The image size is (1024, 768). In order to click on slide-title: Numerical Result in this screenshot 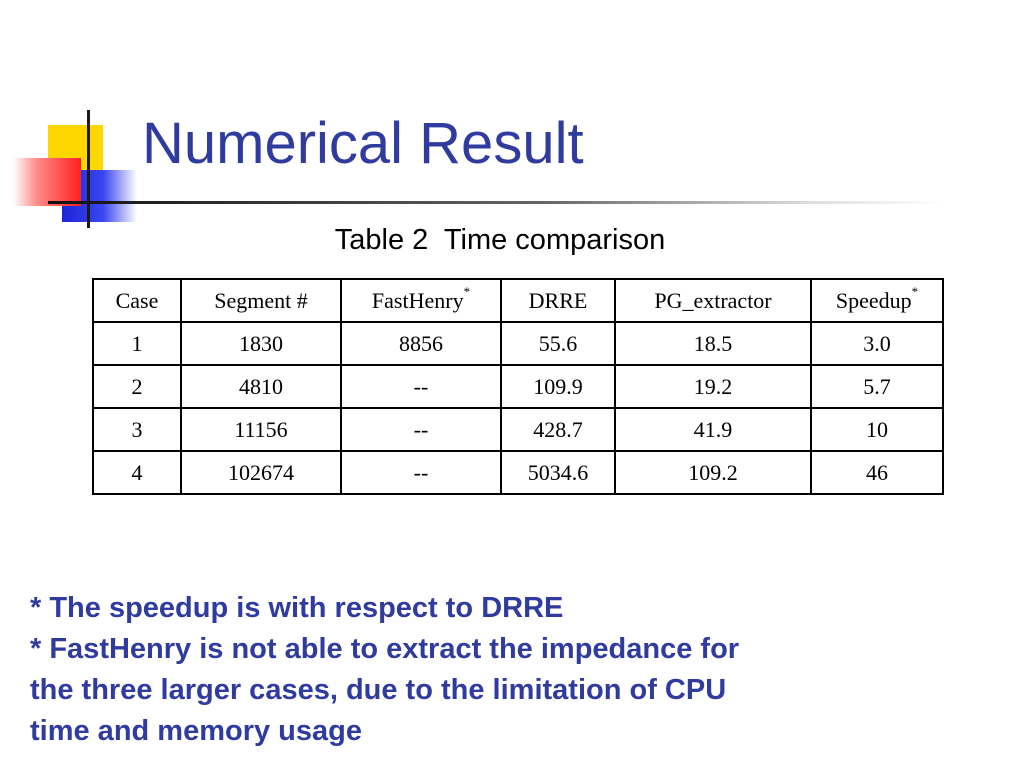, I will do `click(363, 143)`.